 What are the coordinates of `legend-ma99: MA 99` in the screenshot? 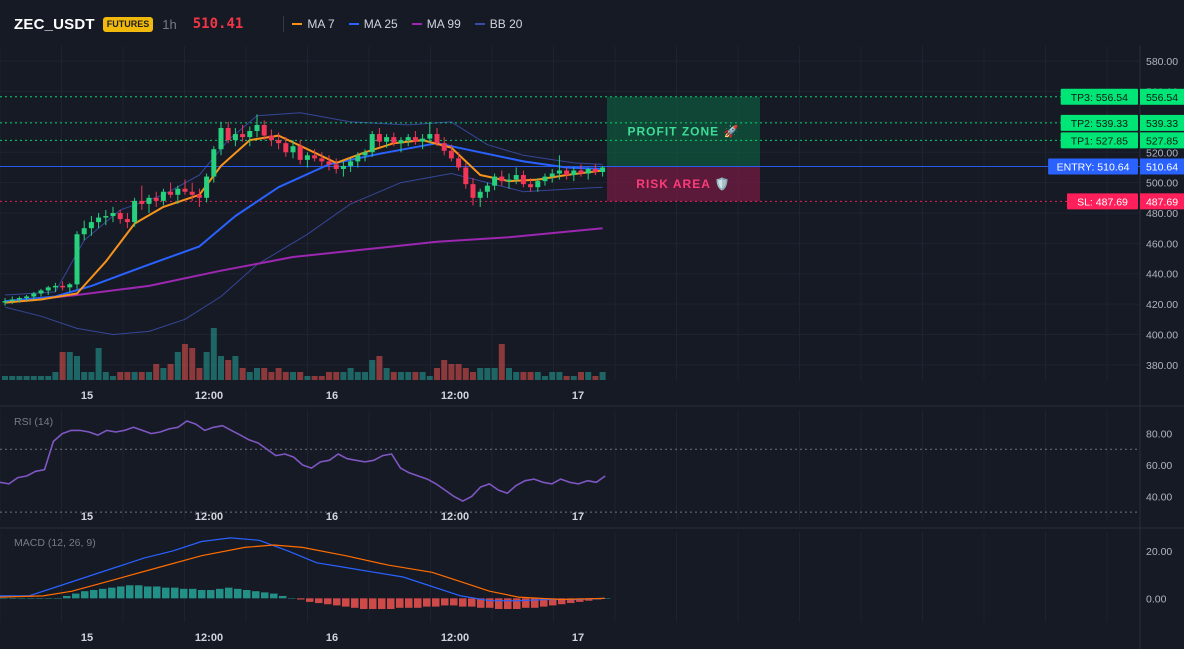 It's located at (436, 24).